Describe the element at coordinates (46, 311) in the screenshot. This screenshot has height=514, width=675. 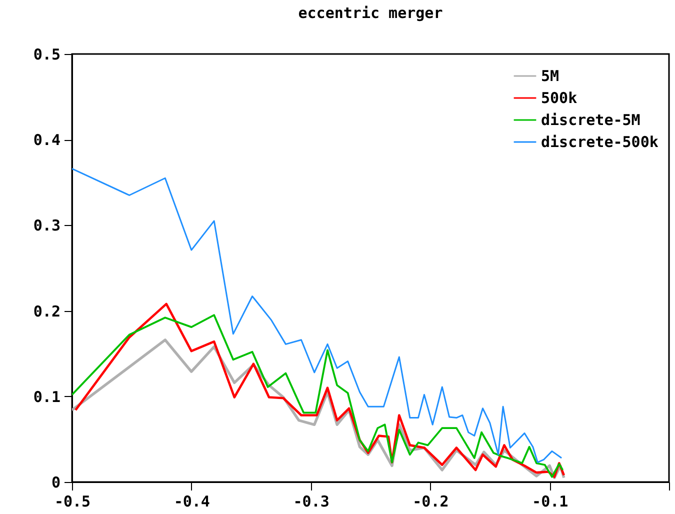
I see `y-tick-label: 0.2` at that location.